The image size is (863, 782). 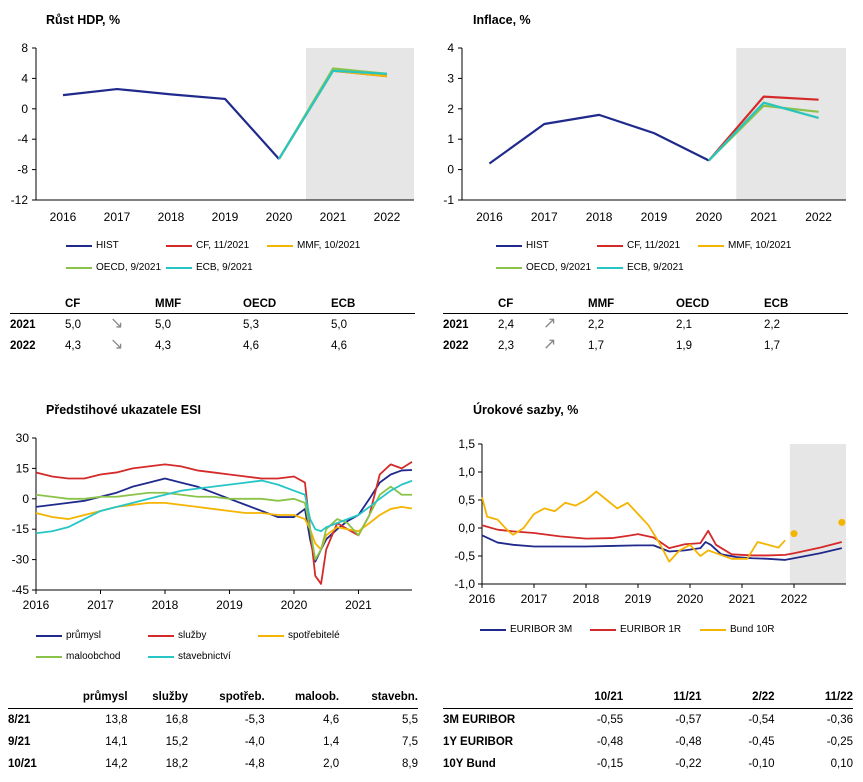 I want to click on gdp-title: Růst HDP, %, so click(x=83, y=20).